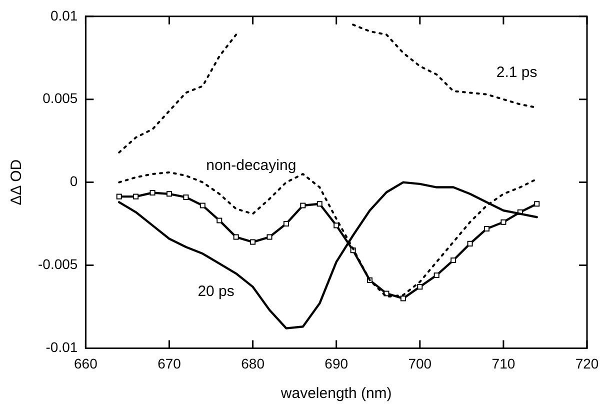 The height and width of the screenshot is (407, 607). I want to click on x-tick-label: 660, so click(86, 363).